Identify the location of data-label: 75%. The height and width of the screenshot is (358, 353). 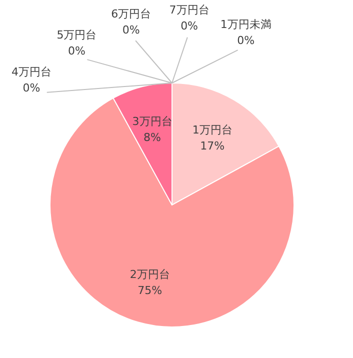
(150, 291).